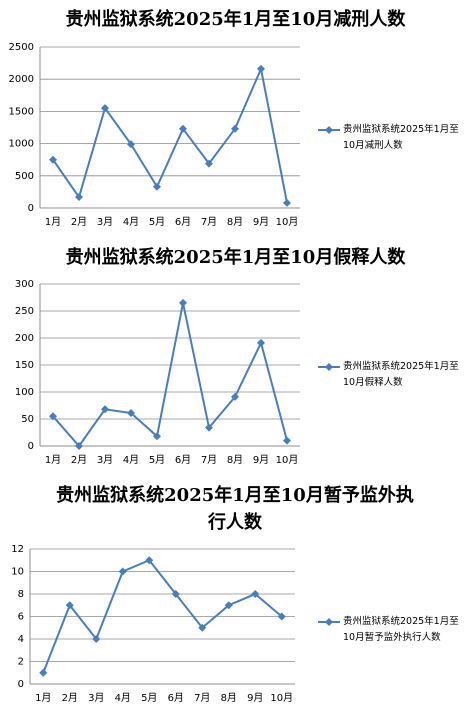  I want to click on y-tick-label: 200, so click(24, 338).